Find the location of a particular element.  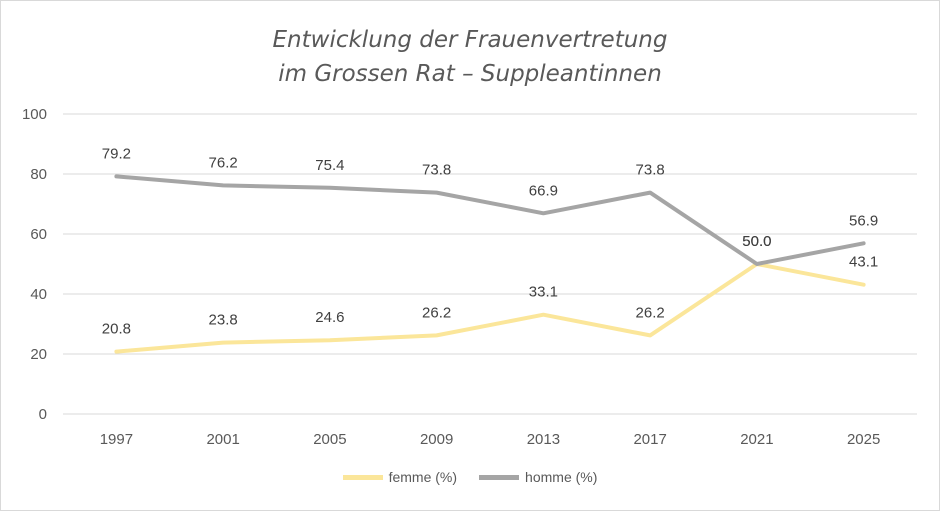

y-tick-label: 80 is located at coordinates (38, 174).